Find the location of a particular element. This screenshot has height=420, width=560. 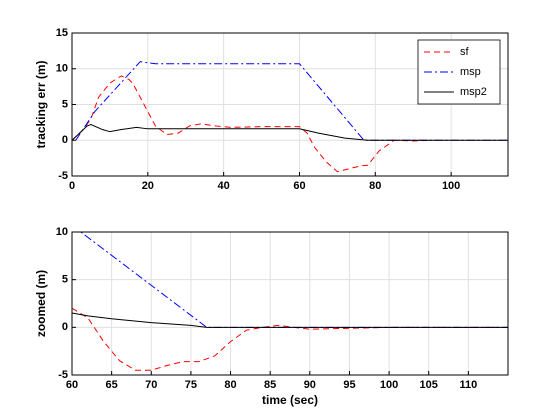

y-axis-label: tracking err (m) is located at coordinates (41, 104).